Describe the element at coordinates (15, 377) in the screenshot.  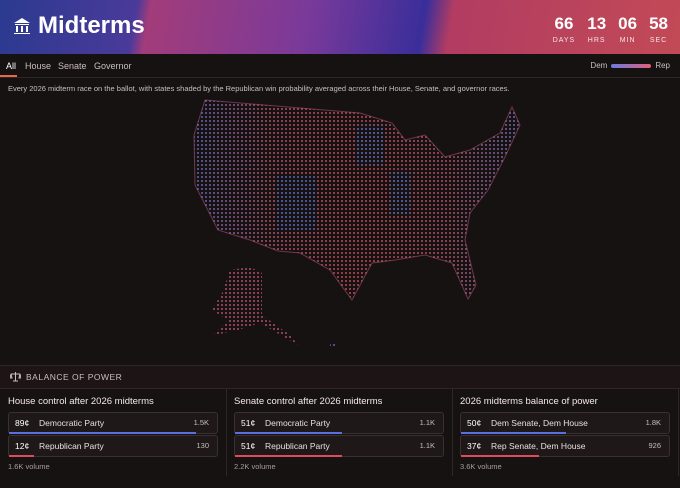
I see `scale-icon` at that location.